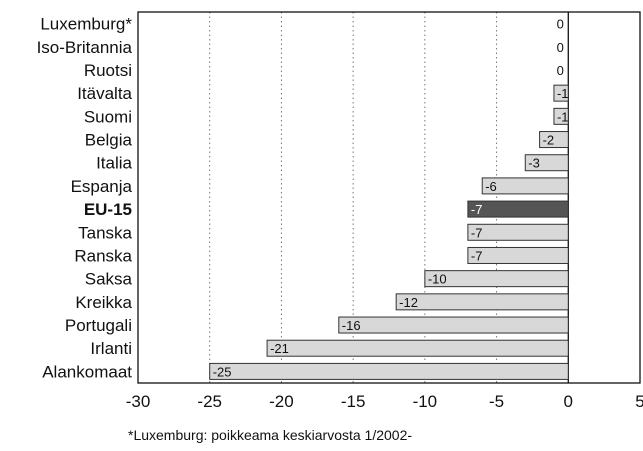 The width and height of the screenshot is (643, 451). I want to click on category-label: Ruotsi, so click(108, 70).